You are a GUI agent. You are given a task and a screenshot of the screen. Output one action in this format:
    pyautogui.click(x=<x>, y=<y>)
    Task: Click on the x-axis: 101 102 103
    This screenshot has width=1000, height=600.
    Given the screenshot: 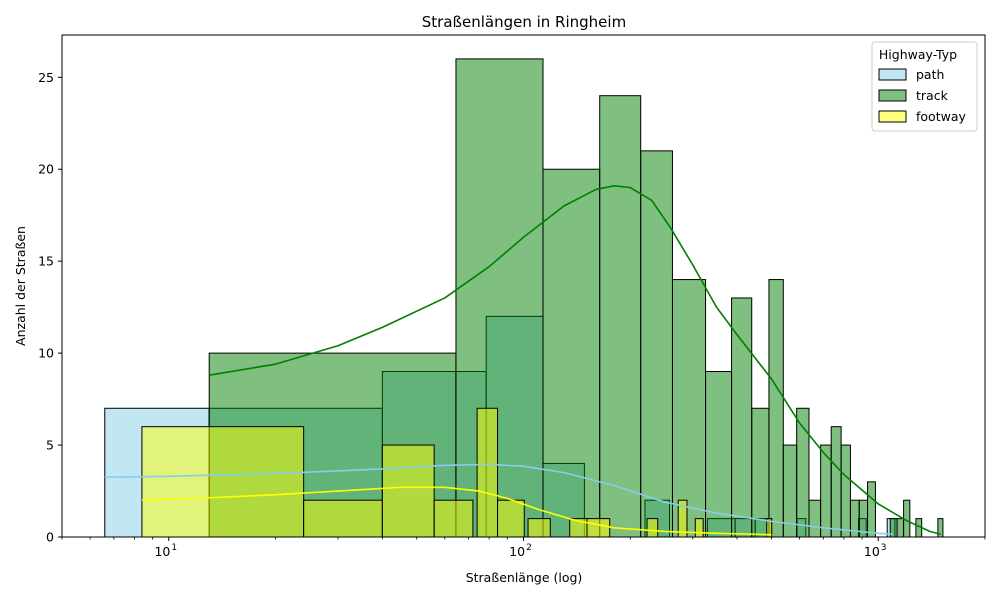 What is the action you would take?
    pyautogui.click(x=523, y=548)
    